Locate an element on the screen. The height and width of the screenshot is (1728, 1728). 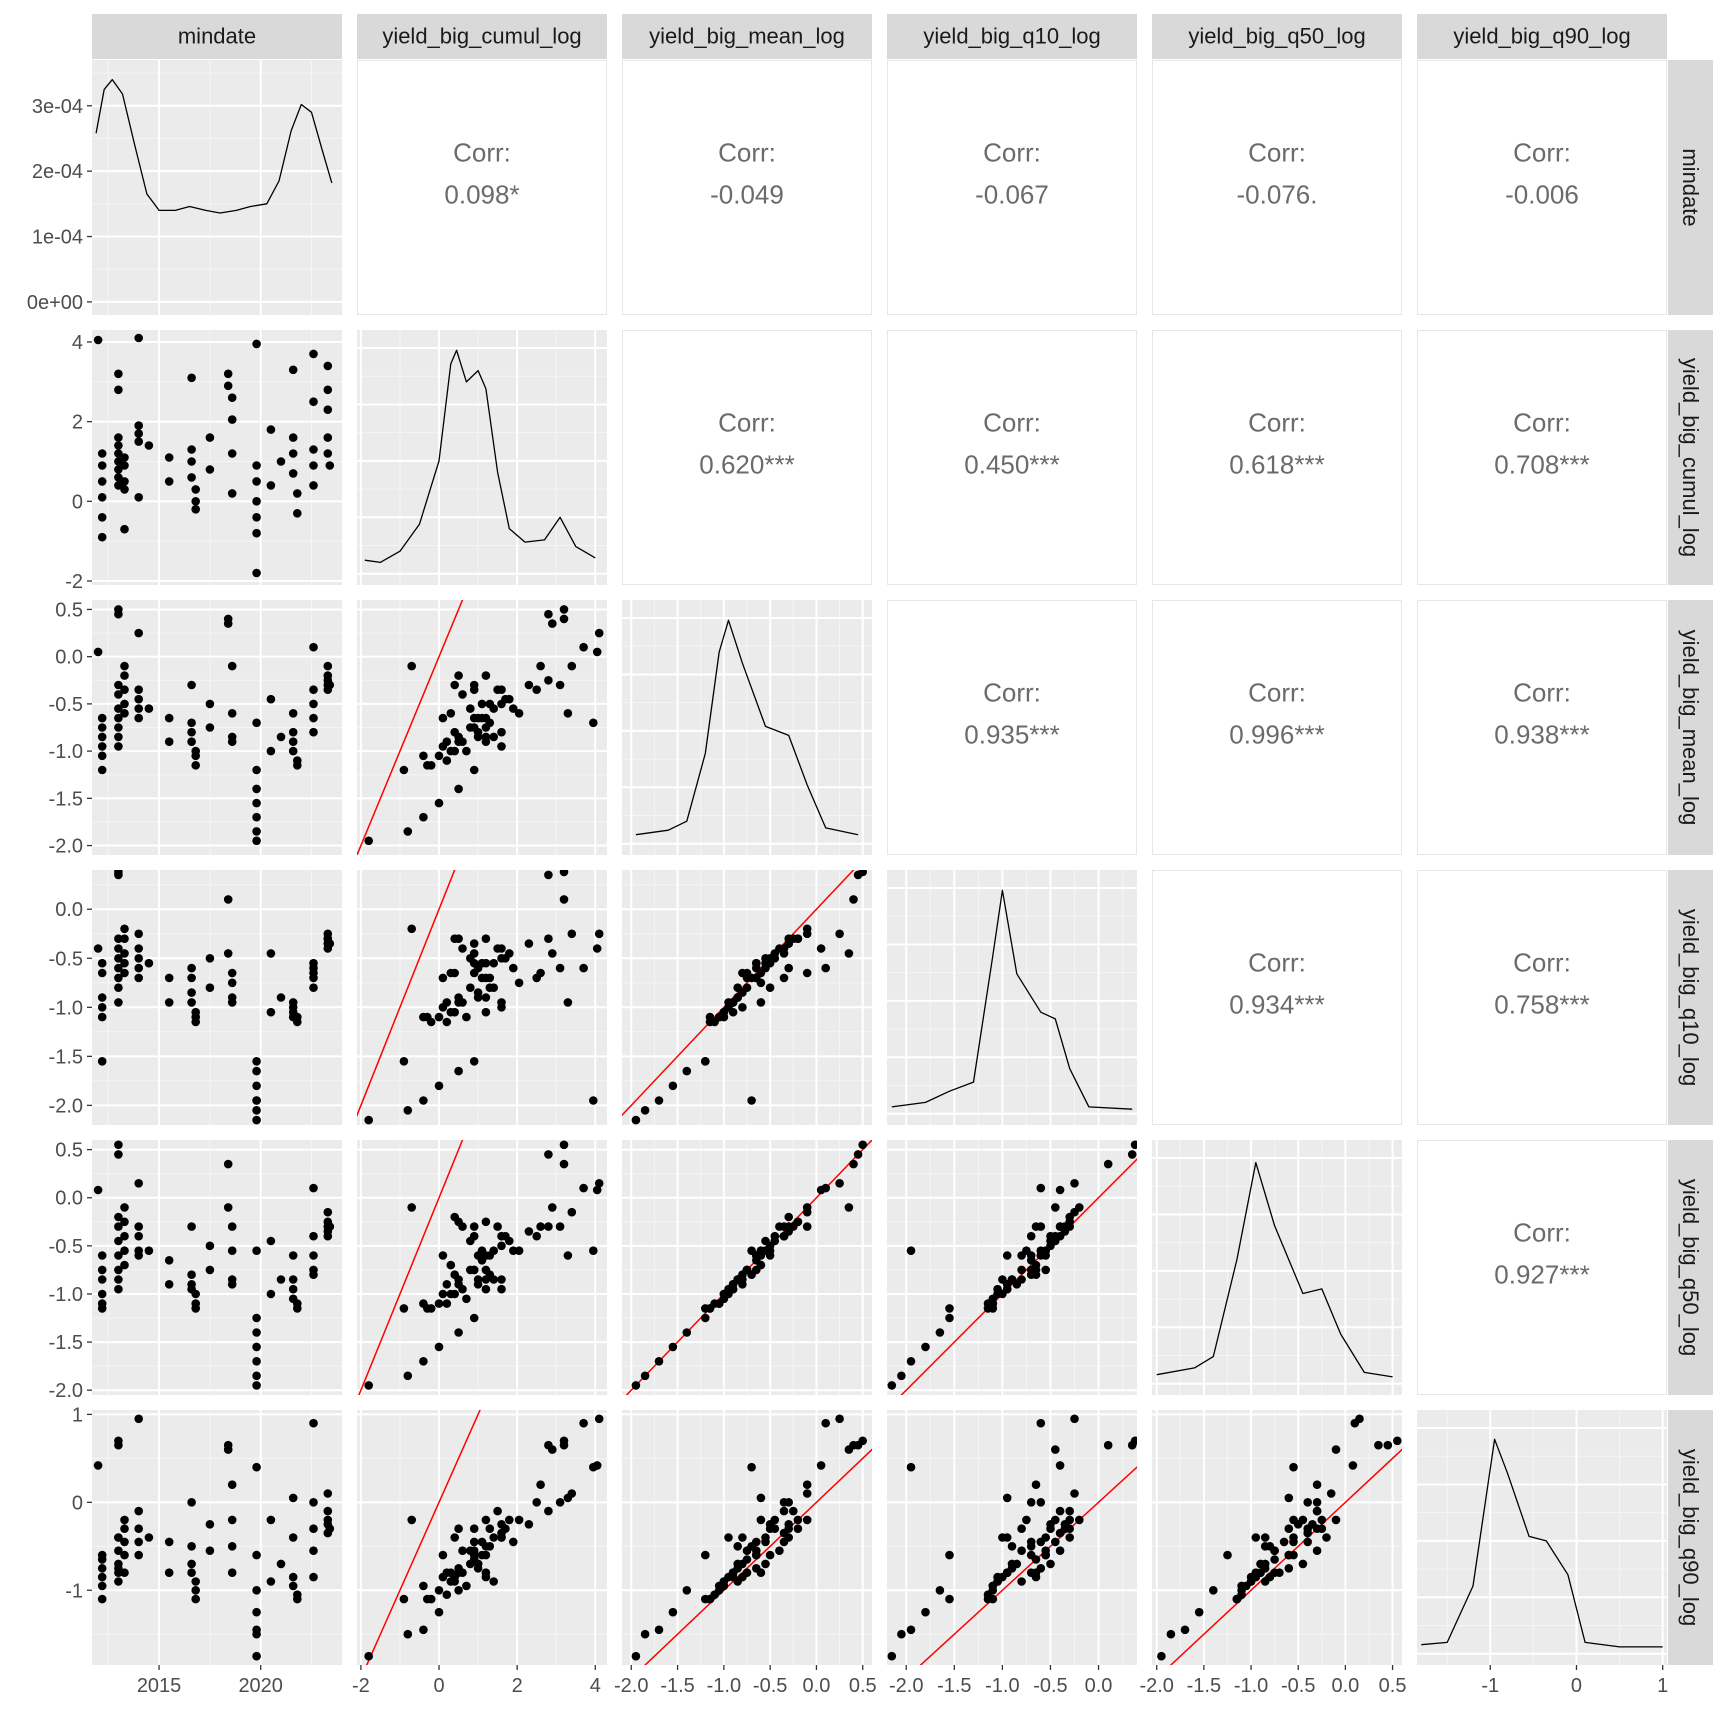
x-tick-label: -1.5 is located at coordinates (1204, 1686).